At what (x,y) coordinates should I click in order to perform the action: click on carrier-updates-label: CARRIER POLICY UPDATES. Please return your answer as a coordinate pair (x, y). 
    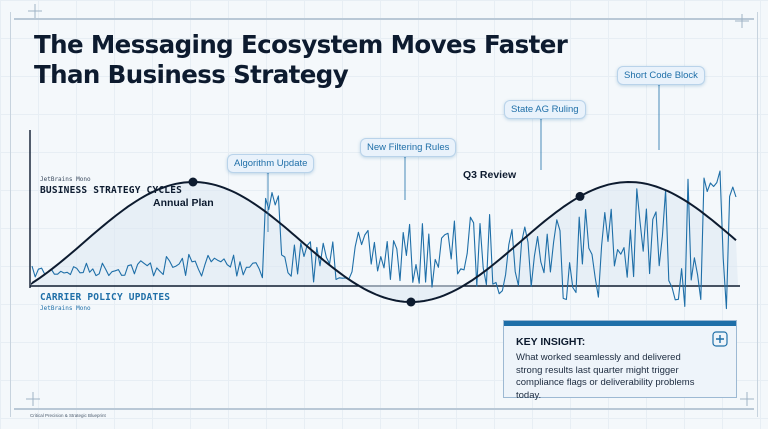
    Looking at the image, I should click on (105, 297).